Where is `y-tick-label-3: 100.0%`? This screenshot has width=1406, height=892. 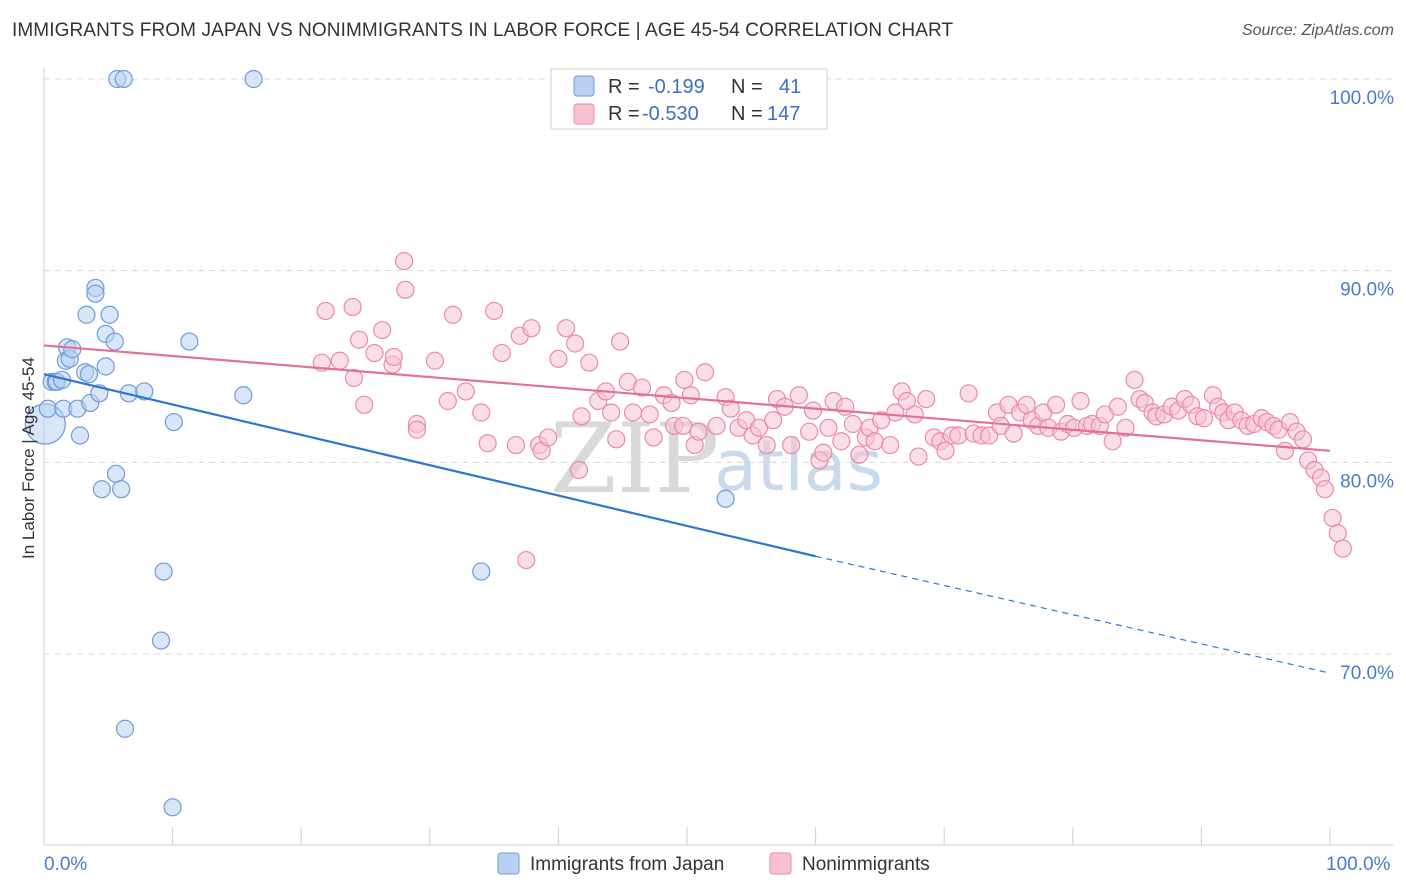 y-tick-label-3: 100.0% is located at coordinates (1362, 98).